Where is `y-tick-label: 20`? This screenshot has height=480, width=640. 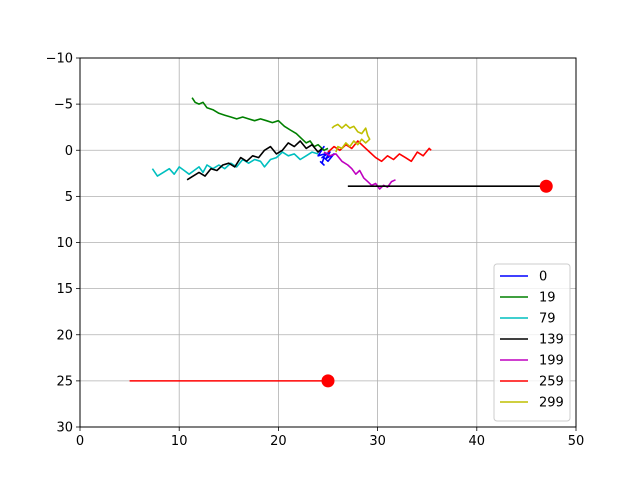
y-tick-label: 20 is located at coordinates (64, 335).